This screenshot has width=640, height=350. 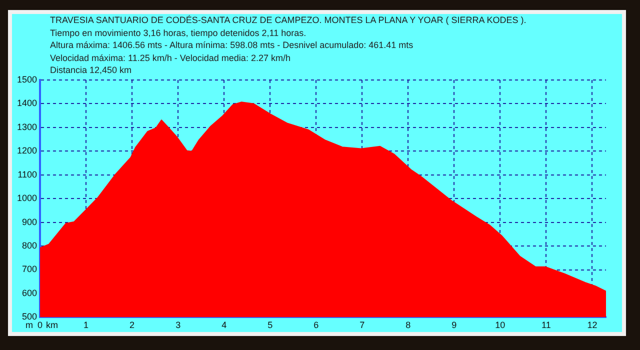 What do you see at coordinates (27, 151) in the screenshot?
I see `y-tick-label: 1200` at bounding box center [27, 151].